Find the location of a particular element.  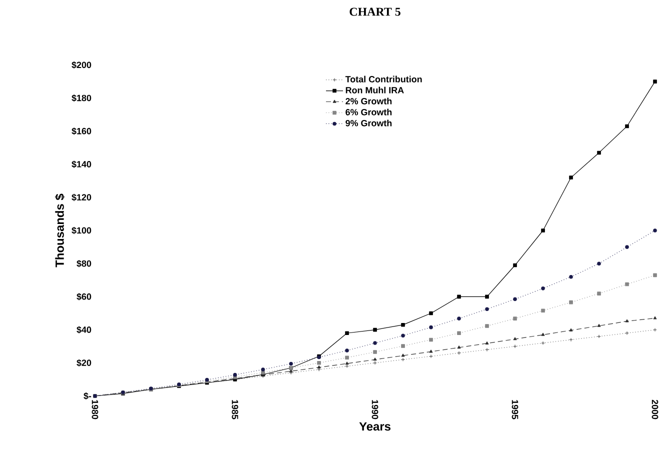

y-axis-title: Thousands $ is located at coordinates (59, 231).